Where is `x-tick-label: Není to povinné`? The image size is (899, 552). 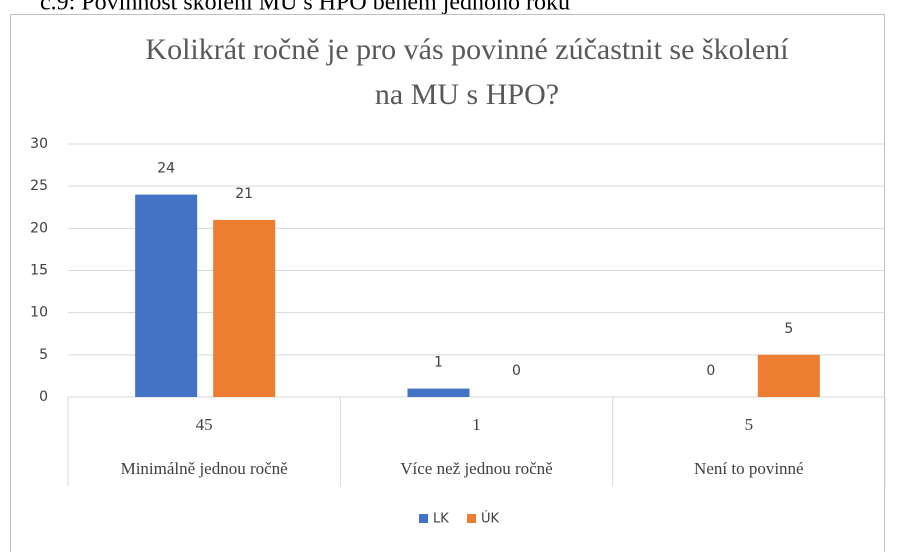
x-tick-label: Není to povinné is located at coordinates (749, 468).